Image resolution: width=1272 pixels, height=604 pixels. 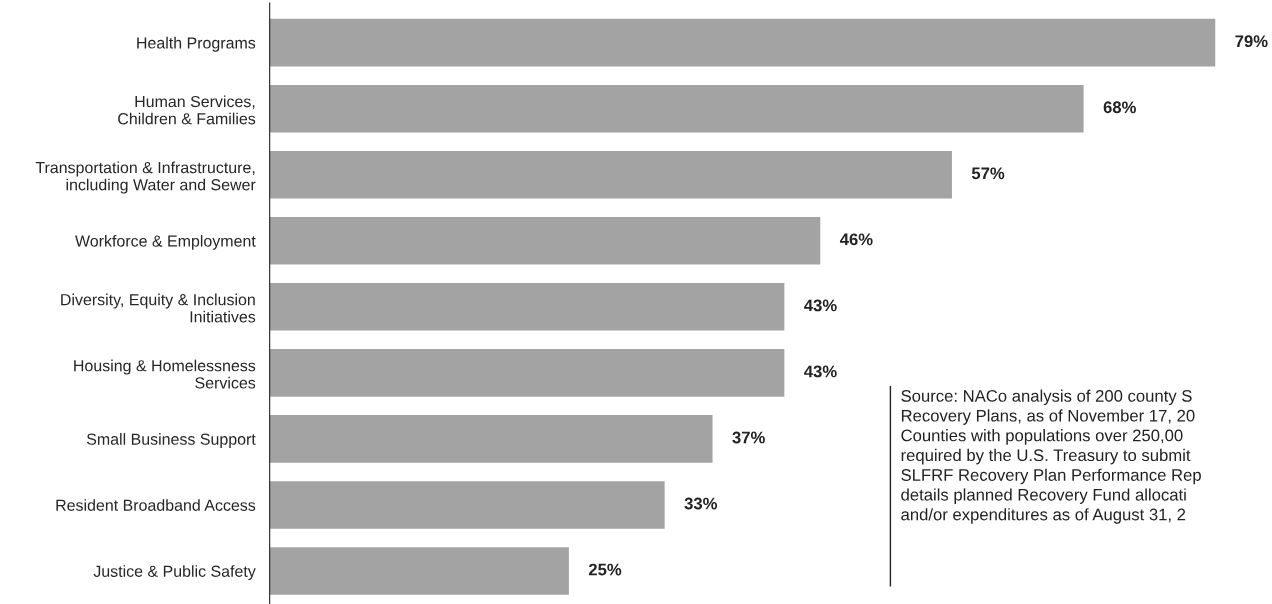 What do you see at coordinates (605, 569) in the screenshot?
I see `data-label: 25%` at bounding box center [605, 569].